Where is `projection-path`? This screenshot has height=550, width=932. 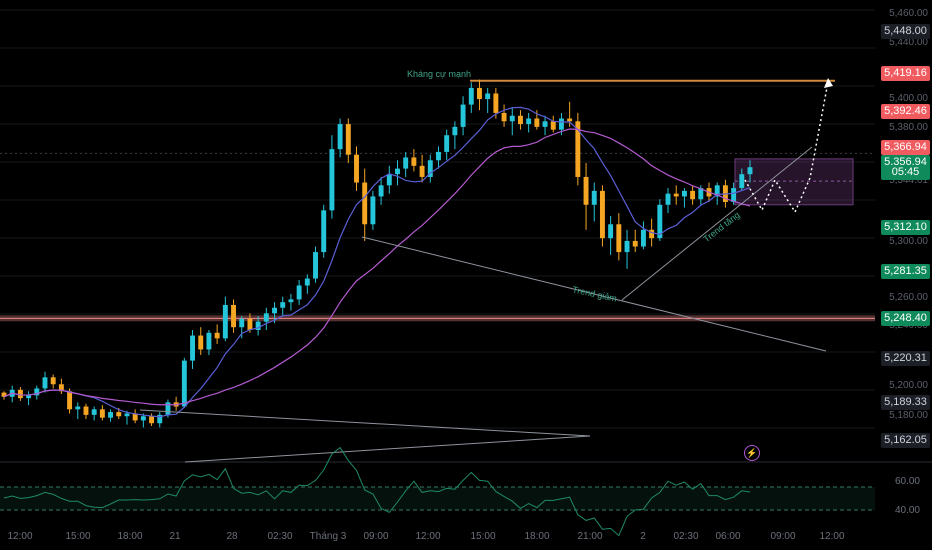 projection-path is located at coordinates (786, 147).